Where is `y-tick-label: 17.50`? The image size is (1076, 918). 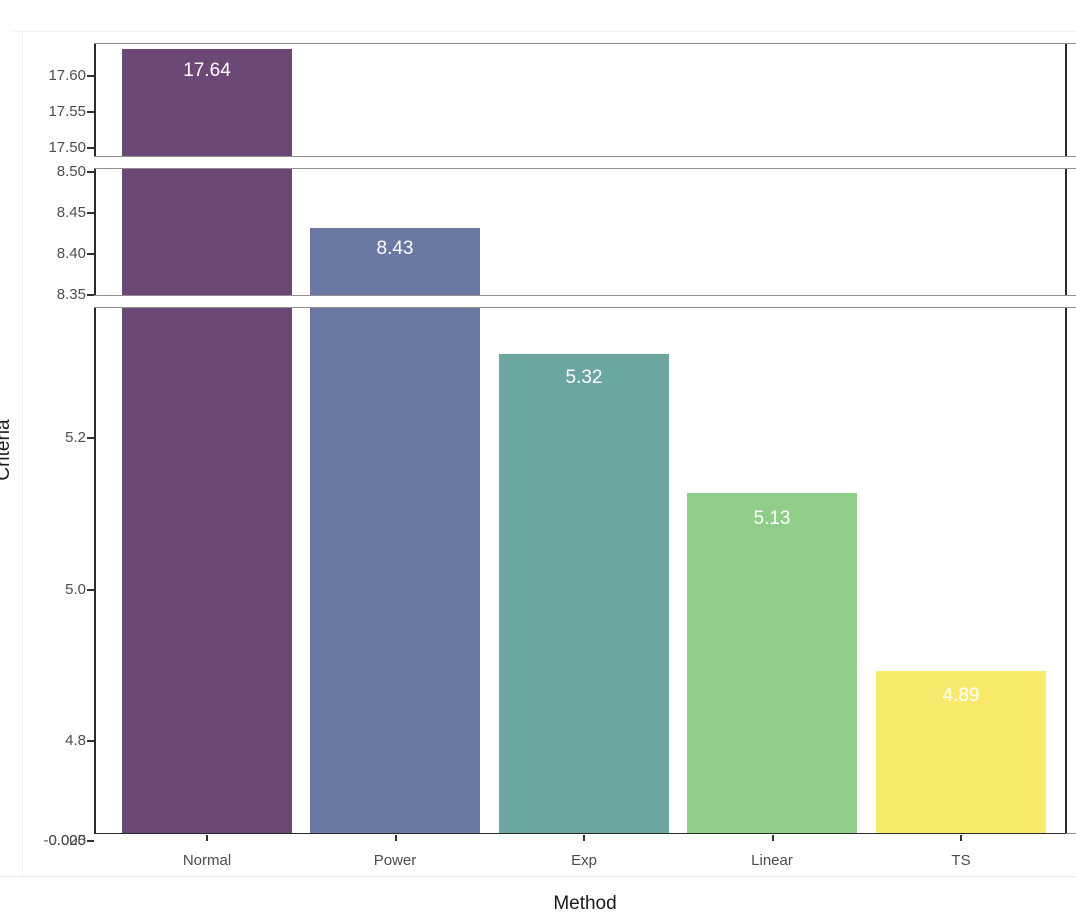 y-tick-label: 17.50 is located at coordinates (67, 147).